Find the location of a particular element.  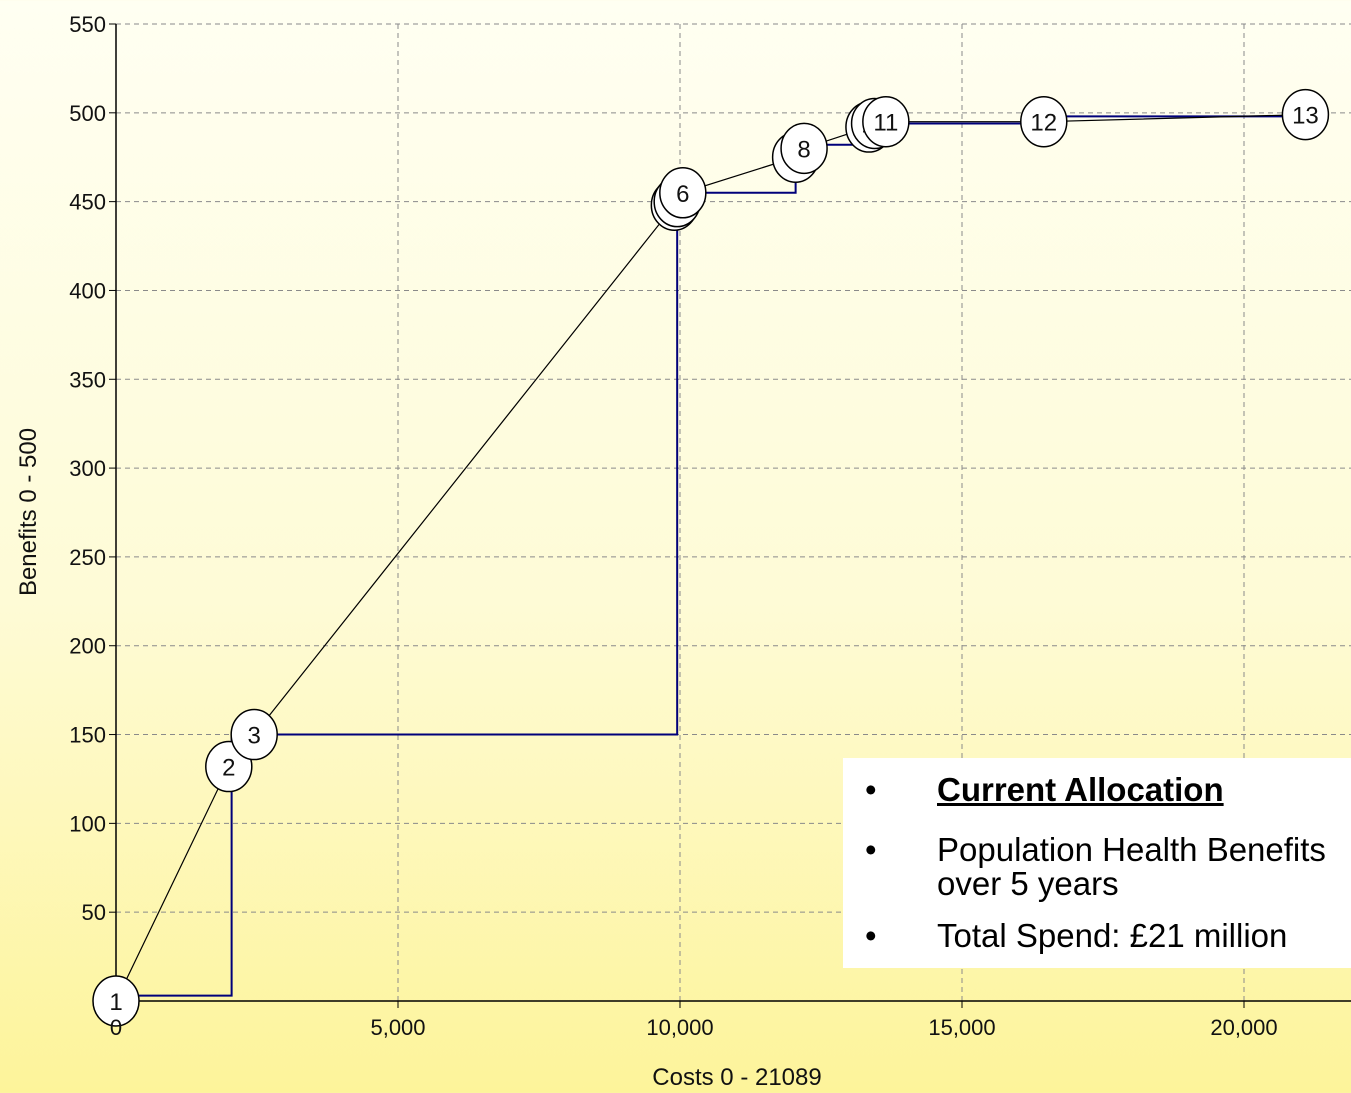

x-tick-label: 15,000 is located at coordinates (961, 1027).